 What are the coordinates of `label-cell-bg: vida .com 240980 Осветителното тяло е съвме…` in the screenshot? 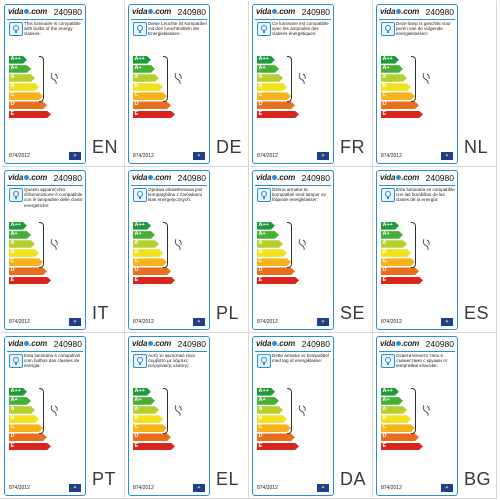 It's located at (435, 416).